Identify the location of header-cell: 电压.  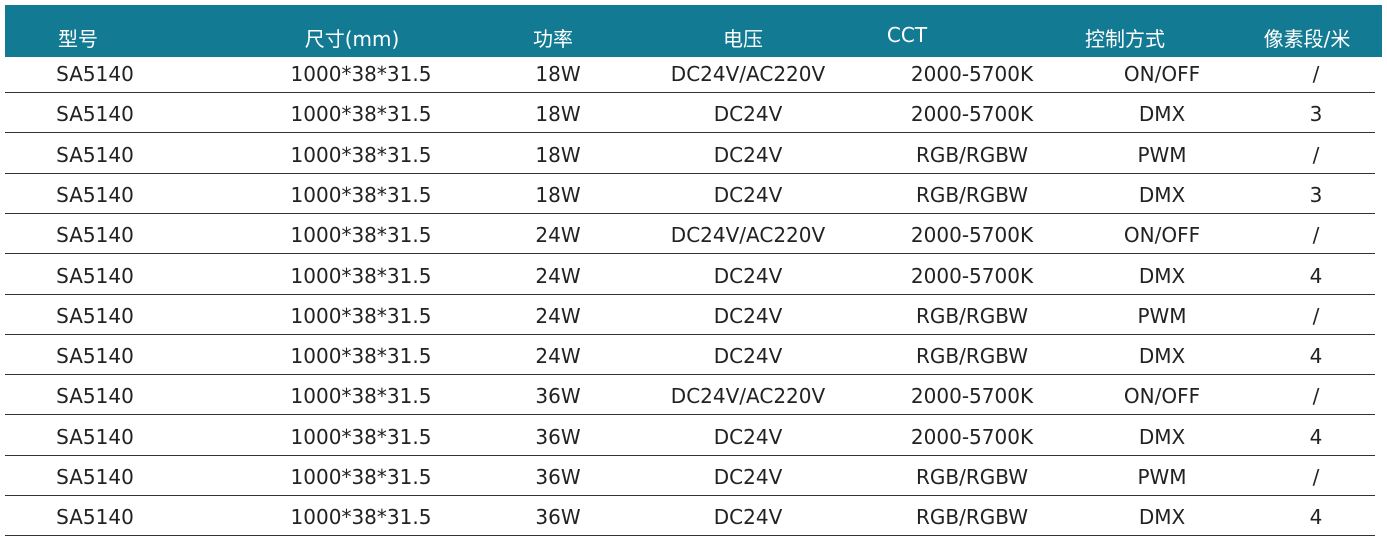
(743, 39).